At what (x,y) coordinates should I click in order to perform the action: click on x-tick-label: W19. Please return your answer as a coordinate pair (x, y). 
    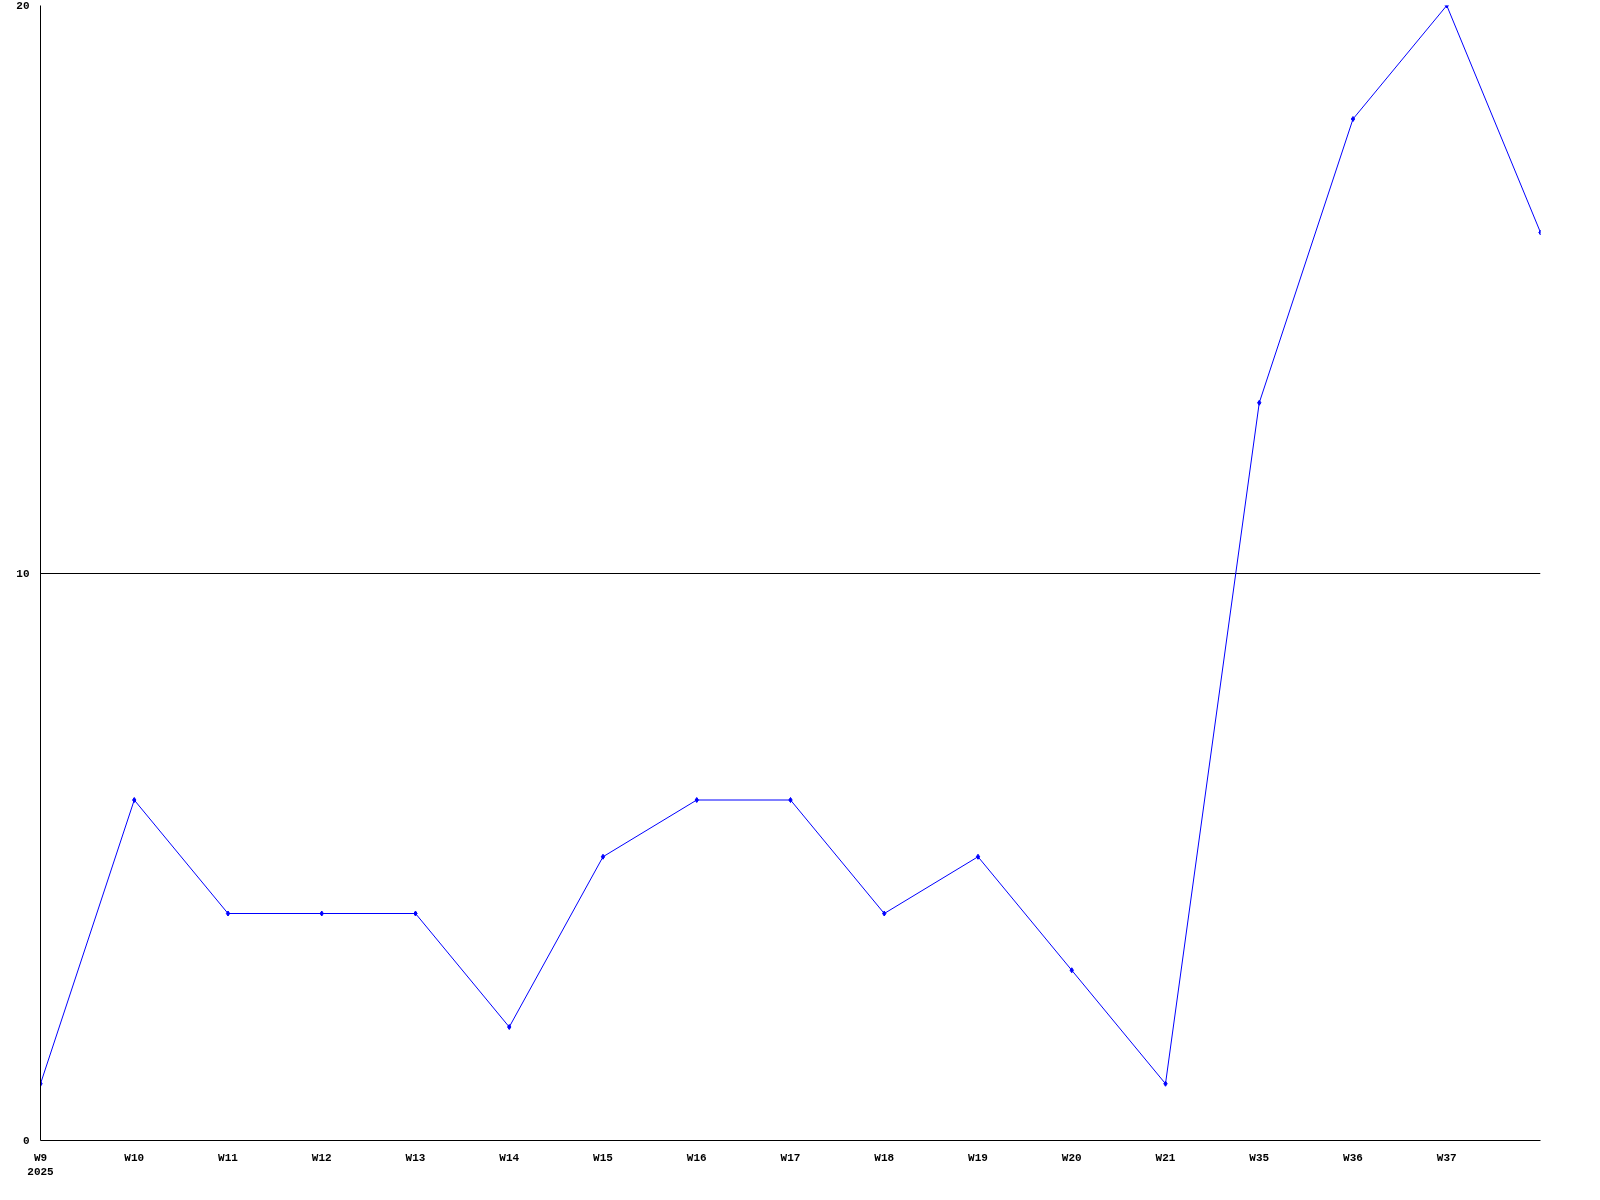
    Looking at the image, I should click on (978, 1157).